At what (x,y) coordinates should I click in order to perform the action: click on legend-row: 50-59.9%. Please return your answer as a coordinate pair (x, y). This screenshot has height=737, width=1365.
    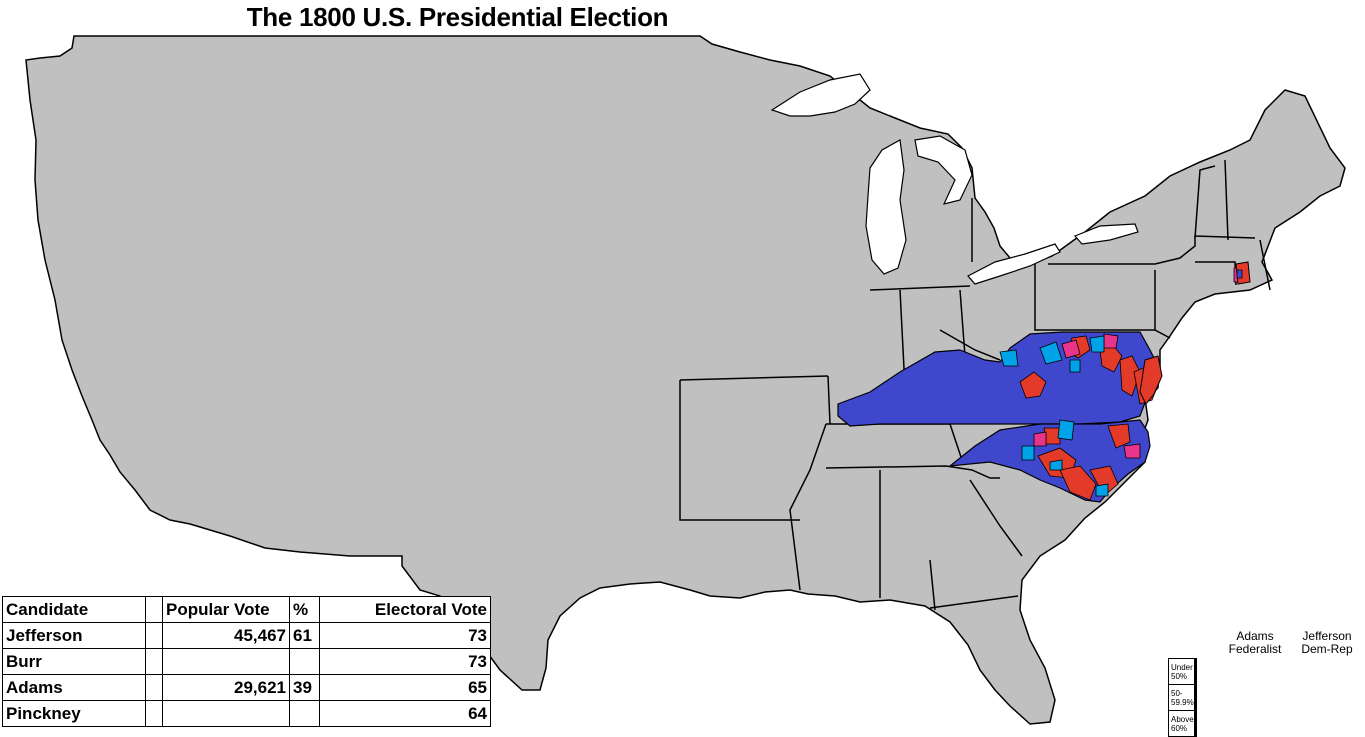
    Looking at the image, I should click on (1182, 697).